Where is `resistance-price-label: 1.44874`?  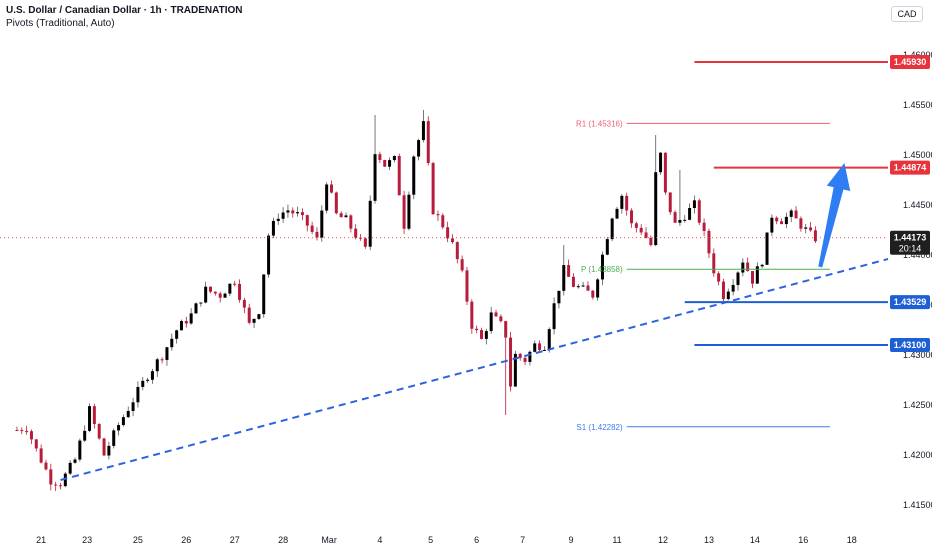 resistance-price-label: 1.44874 is located at coordinates (910, 168).